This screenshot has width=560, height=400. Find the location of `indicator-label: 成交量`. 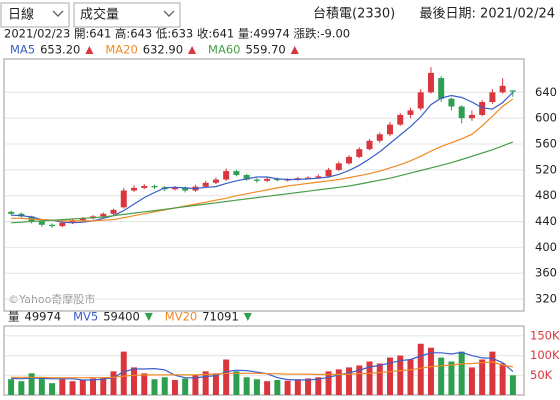

indicator-label: 成交量 is located at coordinates (99, 15).